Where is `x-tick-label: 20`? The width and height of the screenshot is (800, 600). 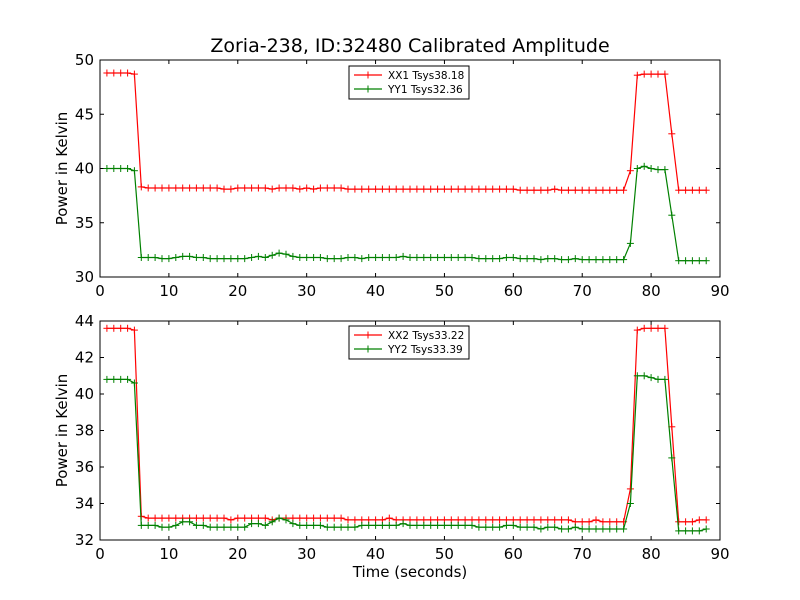
x-tick-label: 20 is located at coordinates (237, 554).